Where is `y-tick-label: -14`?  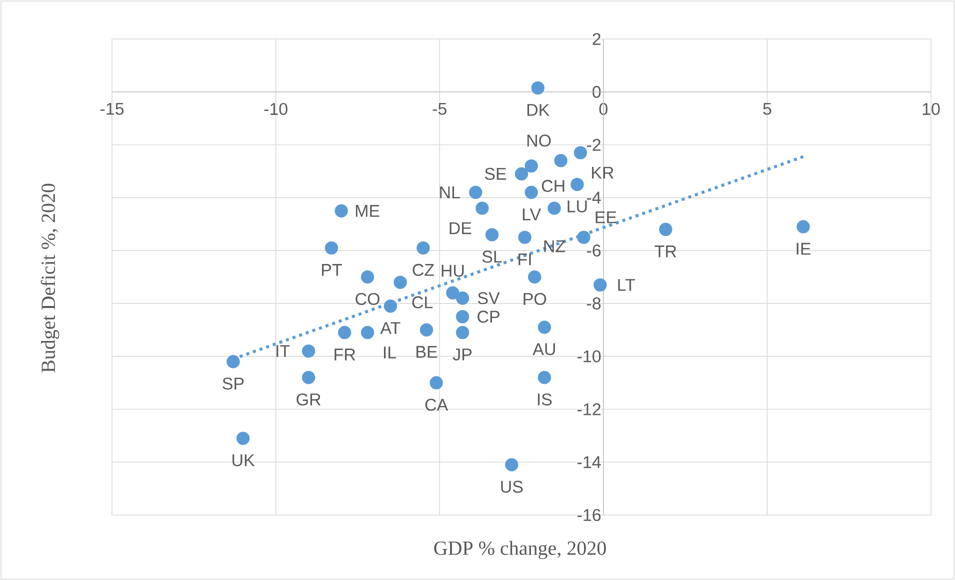 y-tick-label: -14 is located at coordinates (589, 462).